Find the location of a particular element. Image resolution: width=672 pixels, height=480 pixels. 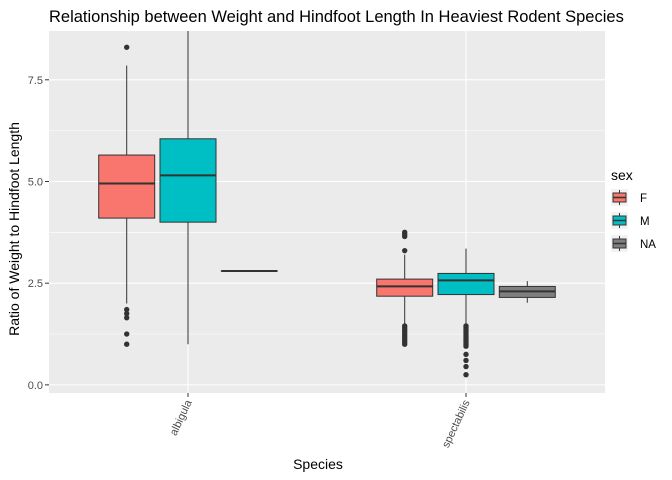

boxplot-spectabilis-M is located at coordinates (466, 313).